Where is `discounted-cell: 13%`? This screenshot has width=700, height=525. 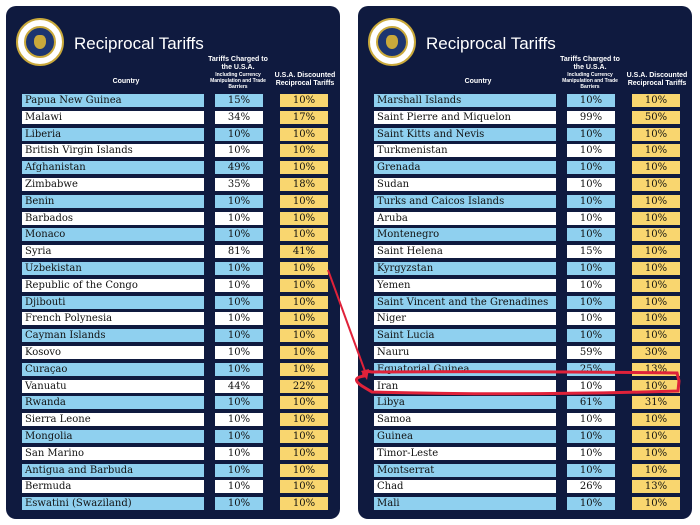 discounted-cell: 13% is located at coordinates (656, 487).